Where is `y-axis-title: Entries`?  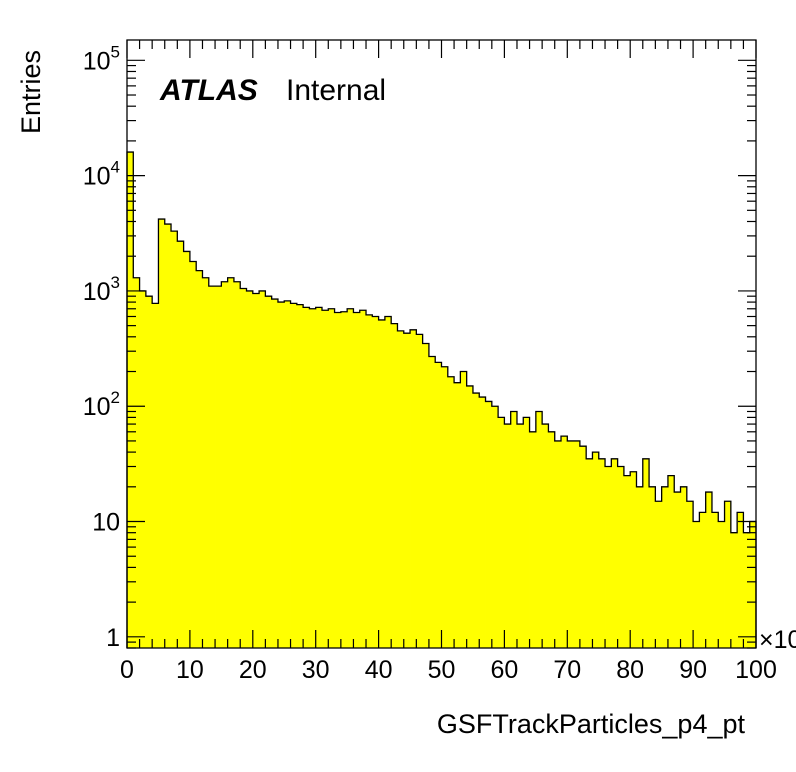
y-axis-title: Entries is located at coordinates (31, 92).